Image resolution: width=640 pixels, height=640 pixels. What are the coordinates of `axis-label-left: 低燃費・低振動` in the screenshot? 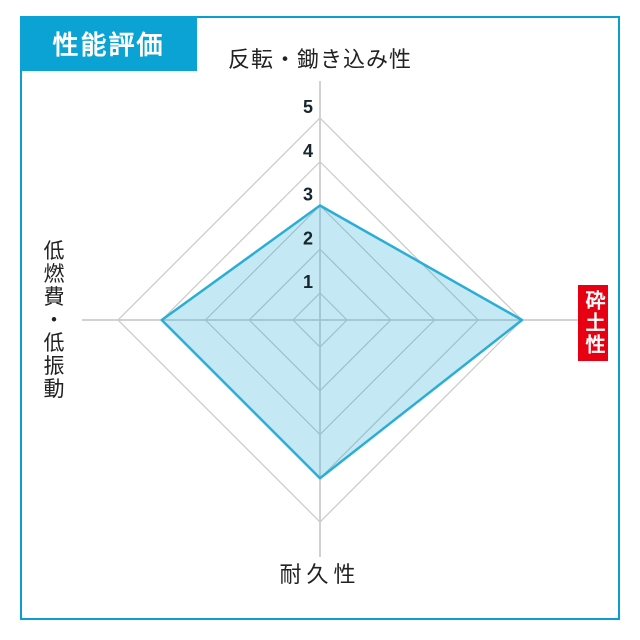 It's located at (52, 320).